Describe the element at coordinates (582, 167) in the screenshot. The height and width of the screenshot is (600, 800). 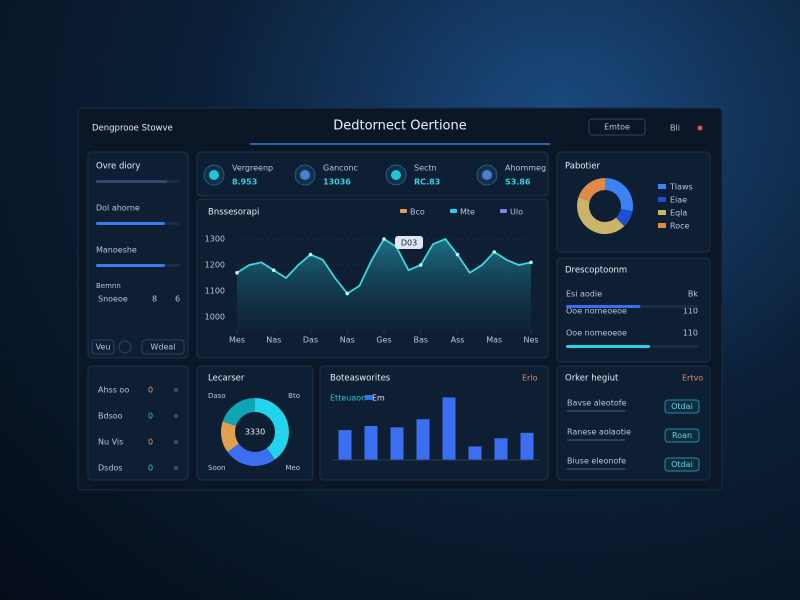
I see `panel-title: Pabotier` at that location.